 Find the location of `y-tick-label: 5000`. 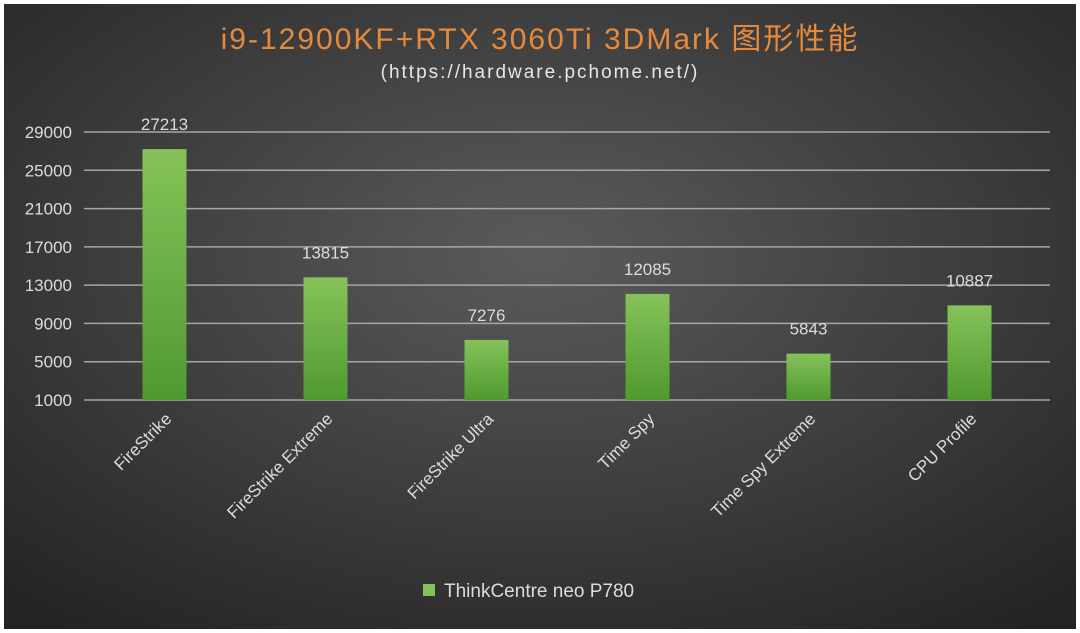

y-tick-label: 5000 is located at coordinates (53, 362).